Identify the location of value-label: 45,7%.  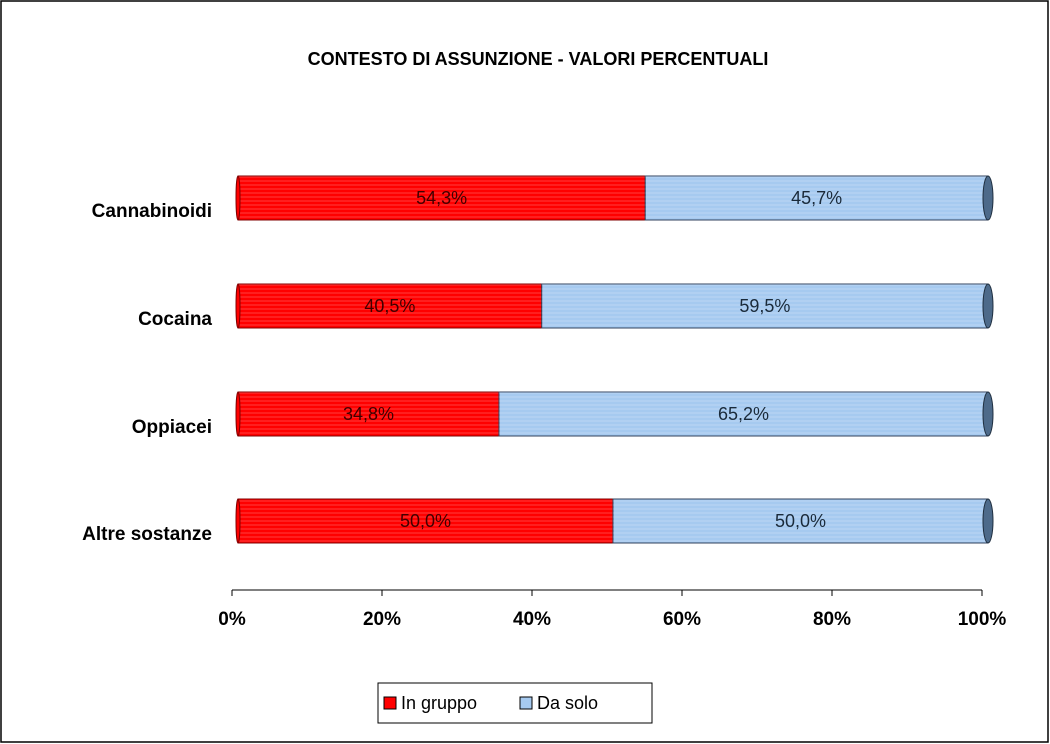
(816, 198).